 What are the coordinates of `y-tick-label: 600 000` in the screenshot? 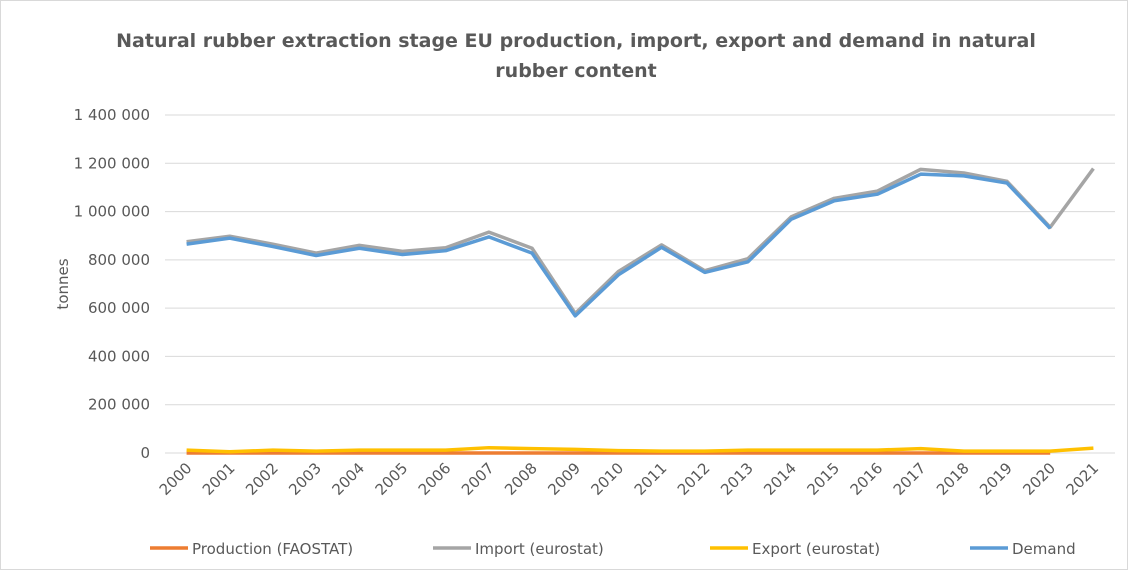 It's located at (119, 308).